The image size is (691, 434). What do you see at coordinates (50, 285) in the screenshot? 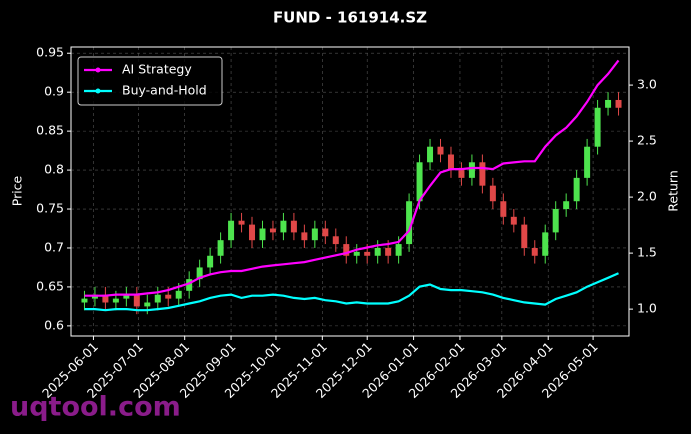
I see `y-tick-label: 0.65` at bounding box center [50, 285].